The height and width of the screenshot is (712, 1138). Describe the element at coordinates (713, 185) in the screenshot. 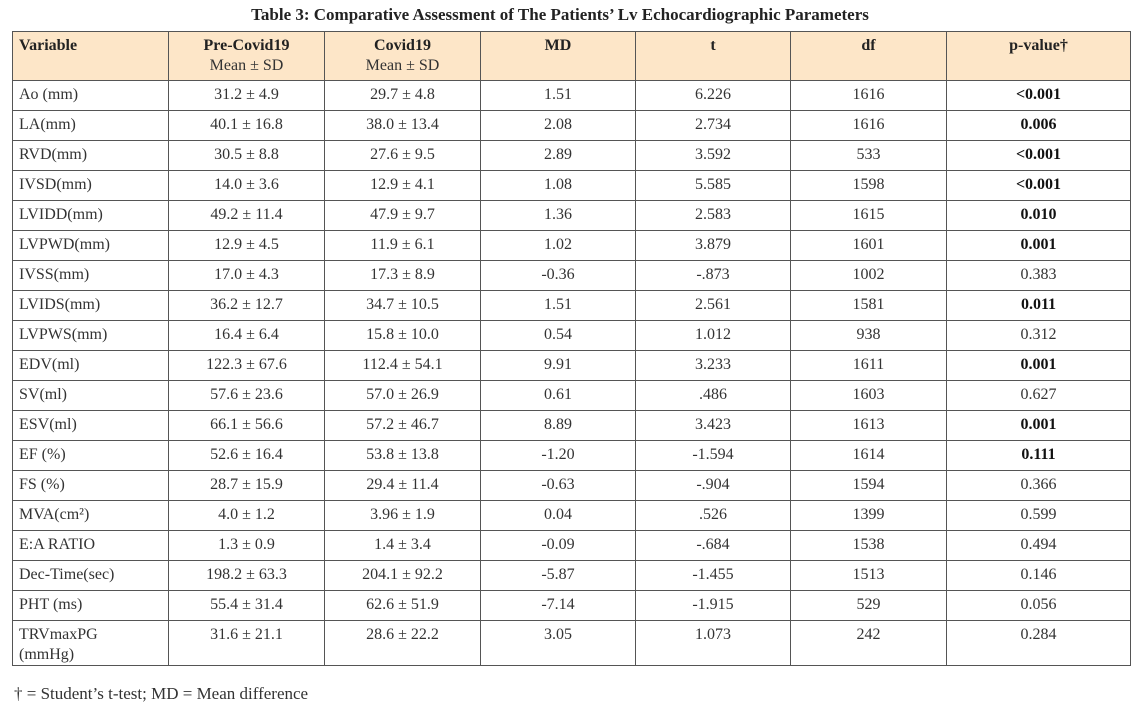

I see `table-cell: 5.585` at that location.